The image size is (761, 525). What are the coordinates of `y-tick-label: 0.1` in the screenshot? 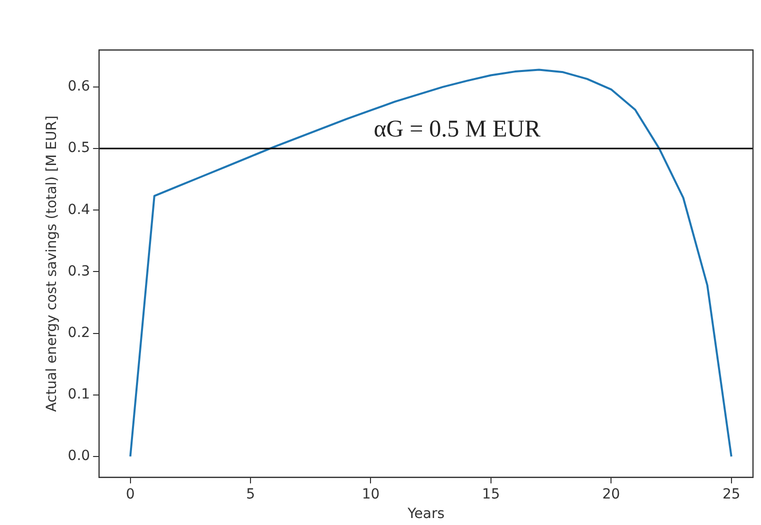 It's located at (79, 394).